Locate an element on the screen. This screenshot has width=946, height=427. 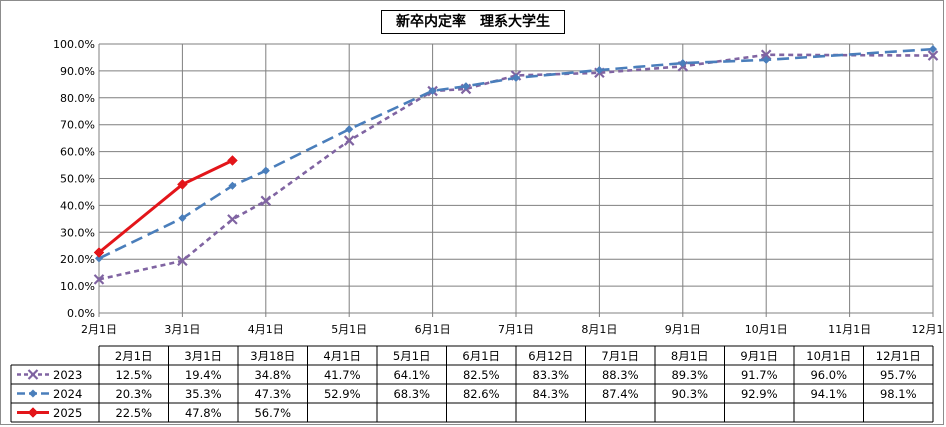
y-tick-label: 20.0% is located at coordinates (77, 259).